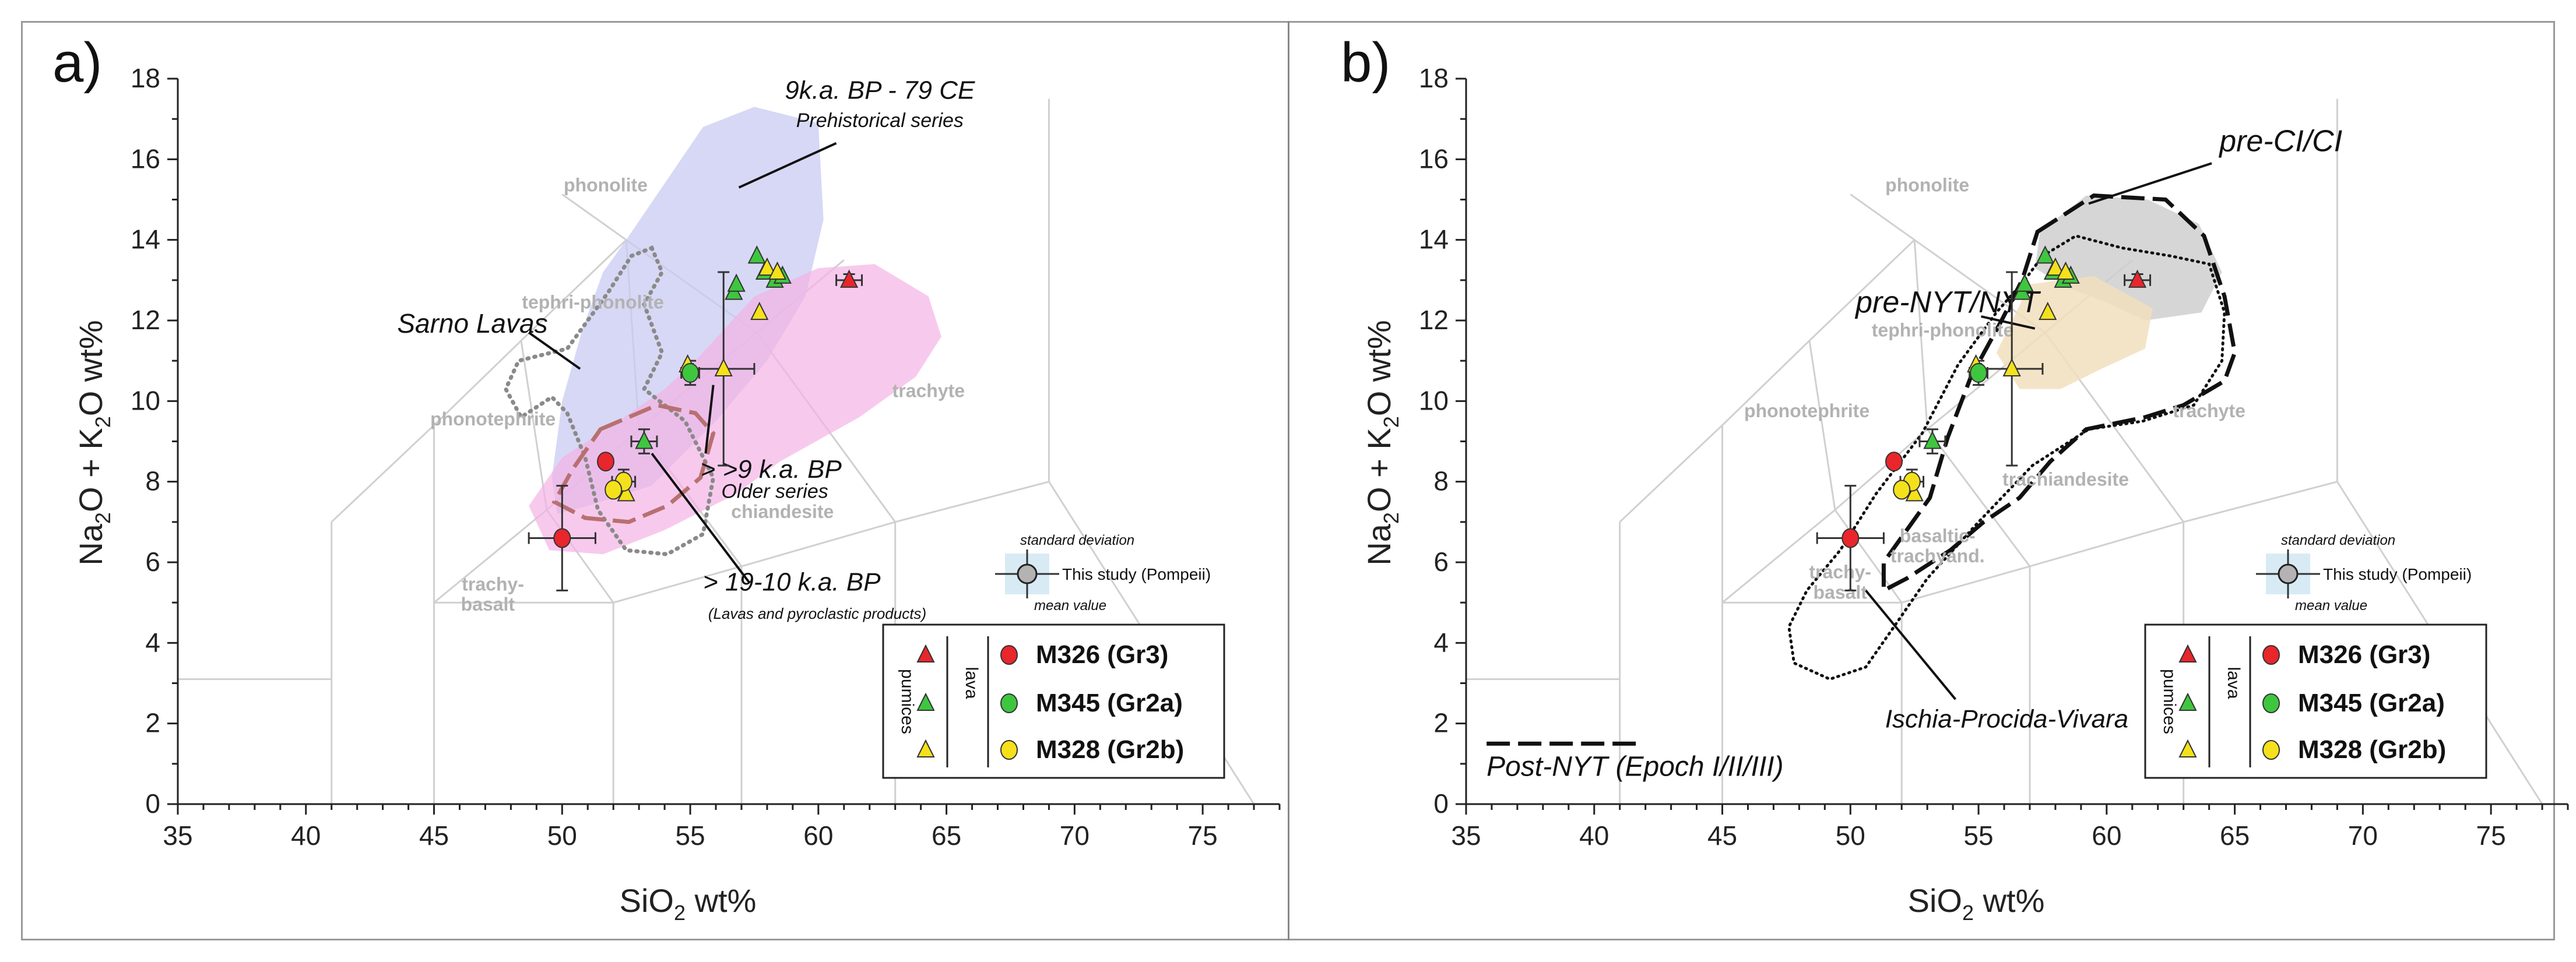 This screenshot has width=2576, height=962. I want to click on legend-box, so click(2315, 701).